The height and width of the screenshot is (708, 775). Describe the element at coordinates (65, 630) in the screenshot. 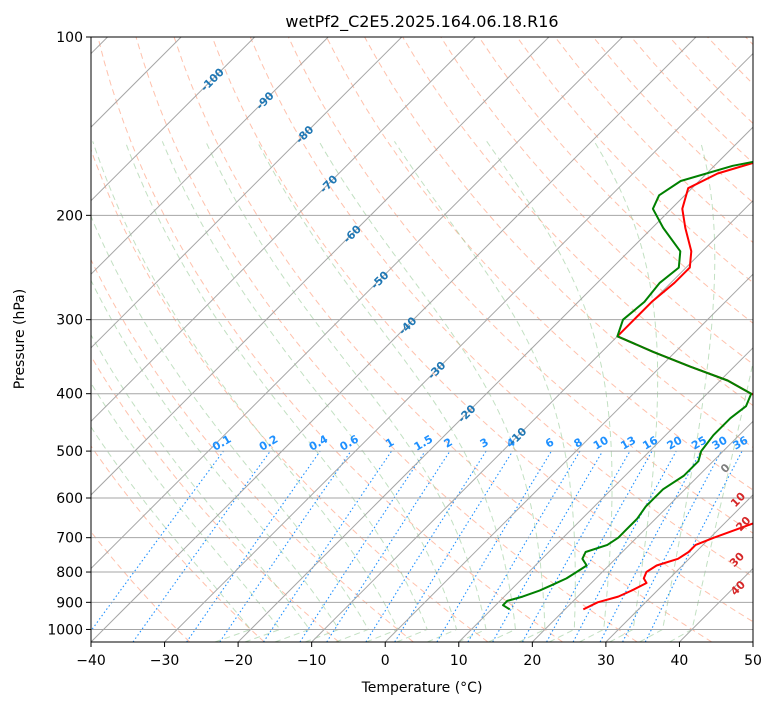

I see `y-tick-label: 1000` at that location.